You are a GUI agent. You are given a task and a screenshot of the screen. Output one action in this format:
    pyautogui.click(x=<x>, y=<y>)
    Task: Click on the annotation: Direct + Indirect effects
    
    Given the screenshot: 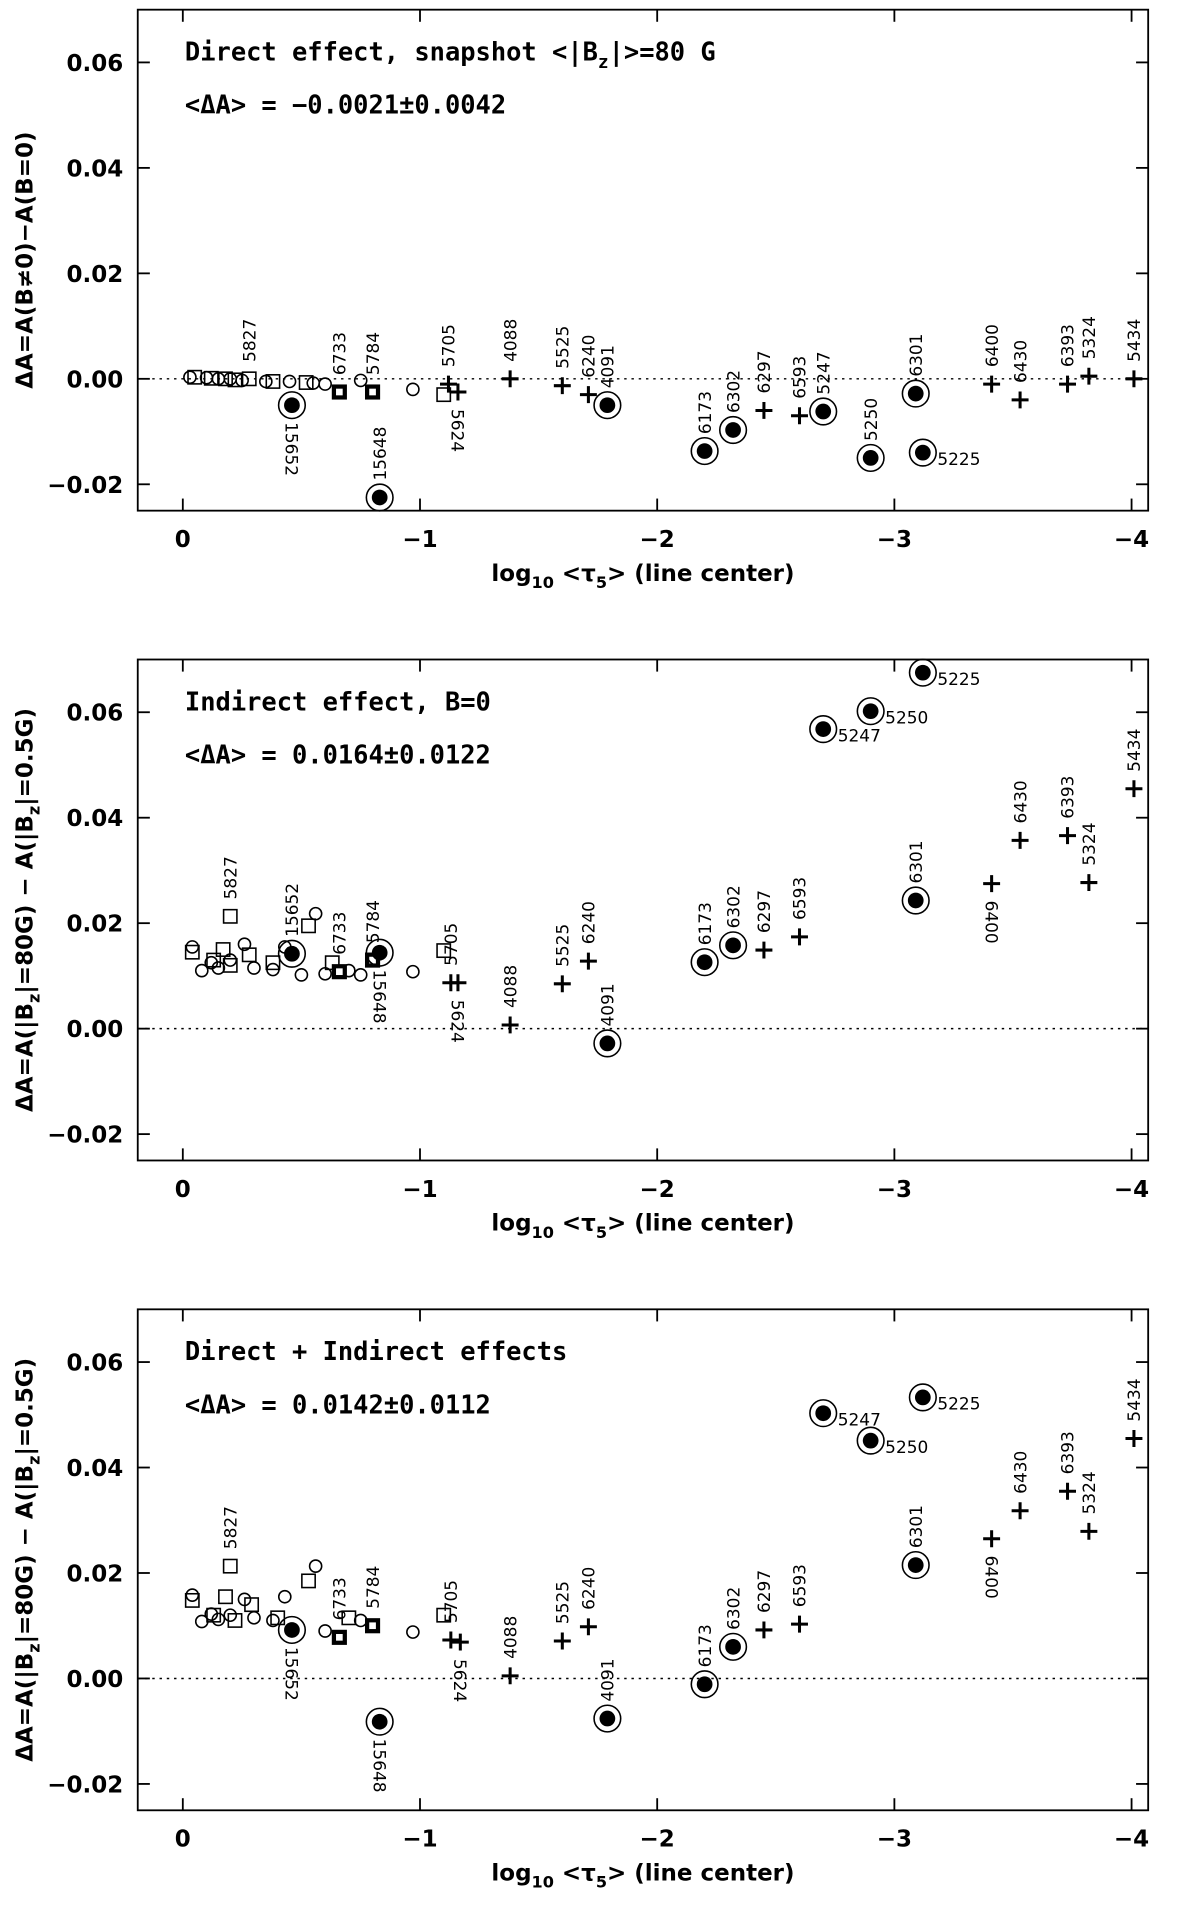 What is the action you would take?
    pyautogui.click(x=376, y=1351)
    